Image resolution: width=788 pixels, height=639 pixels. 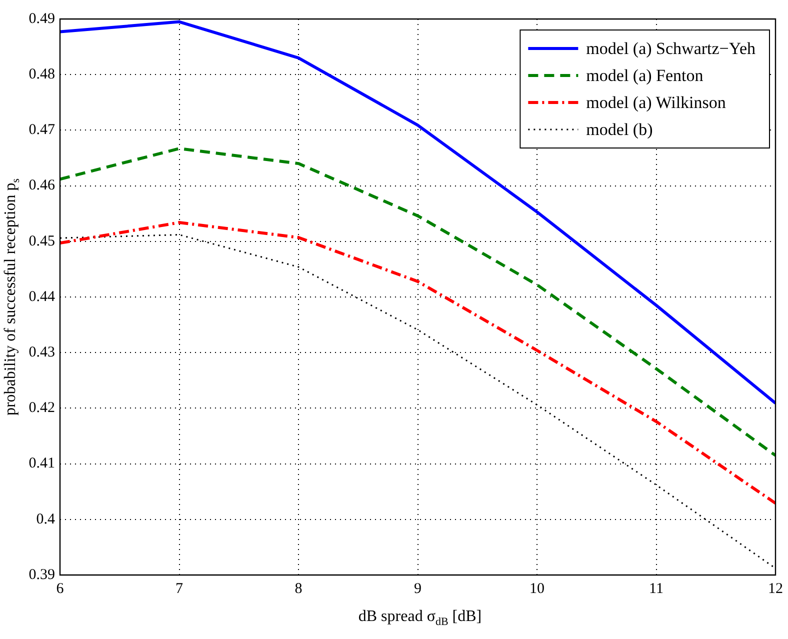 I want to click on y-tick-label: 0.48, so click(x=41, y=74).